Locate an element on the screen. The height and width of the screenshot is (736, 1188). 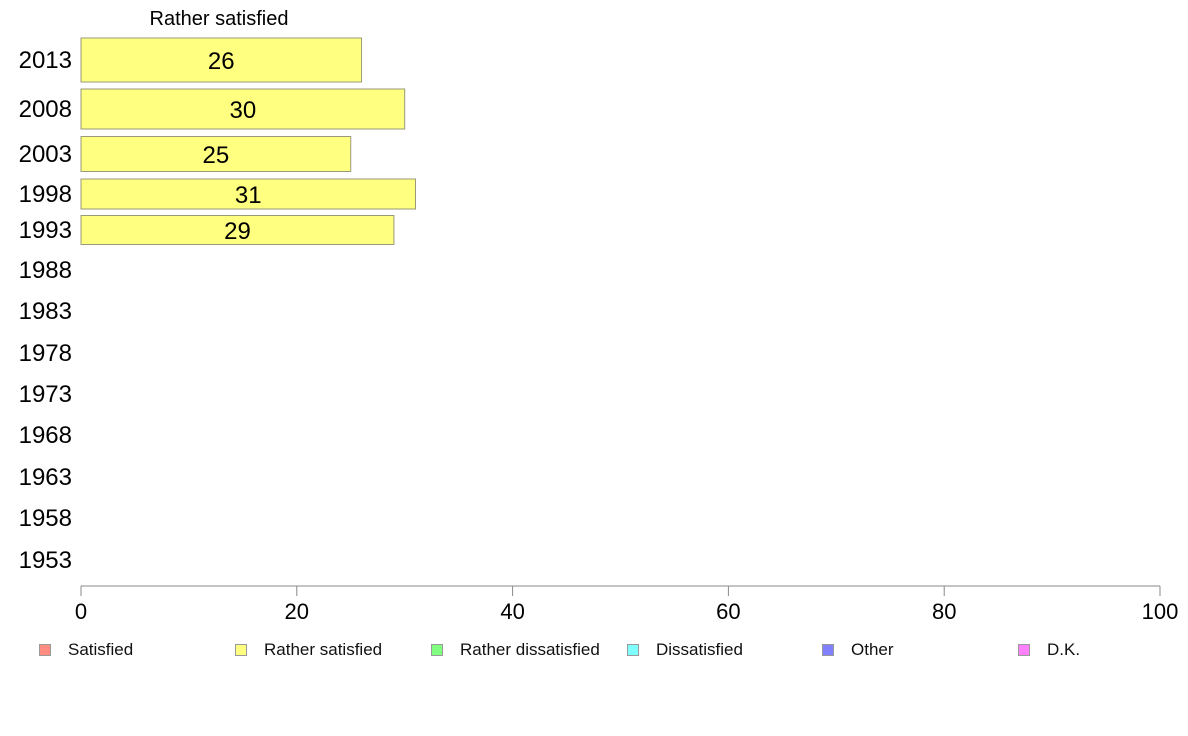
bar-value-label: 30 is located at coordinates (242, 110).